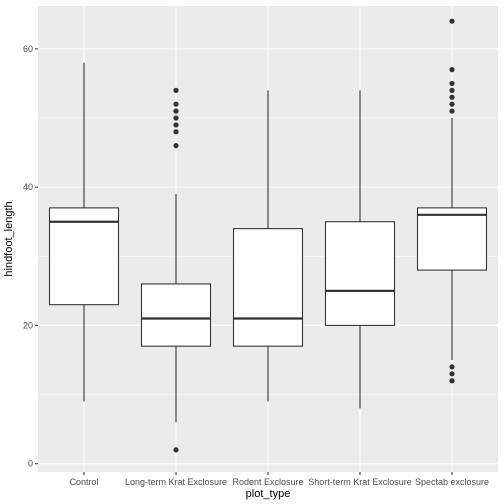 This screenshot has width=504, height=504. What do you see at coordinates (28, 325) in the screenshot?
I see `y-tick-label: 20` at bounding box center [28, 325].